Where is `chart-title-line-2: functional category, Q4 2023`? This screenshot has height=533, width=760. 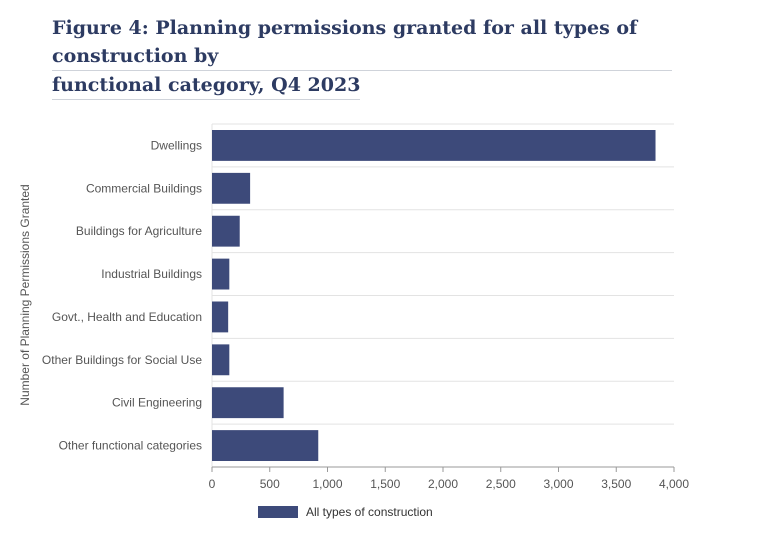
chart-title-line-2: functional category, Q4 2023 is located at coordinates (206, 85).